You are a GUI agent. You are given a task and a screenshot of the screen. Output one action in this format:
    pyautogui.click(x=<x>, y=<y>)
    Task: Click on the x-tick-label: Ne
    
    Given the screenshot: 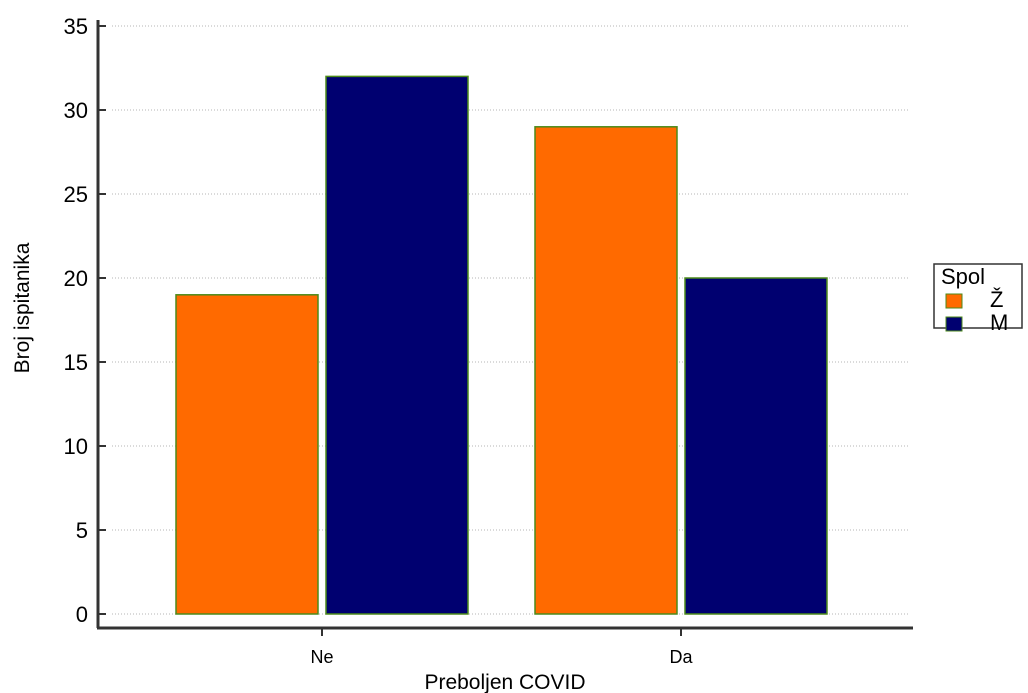 What is the action you would take?
    pyautogui.click(x=321, y=657)
    